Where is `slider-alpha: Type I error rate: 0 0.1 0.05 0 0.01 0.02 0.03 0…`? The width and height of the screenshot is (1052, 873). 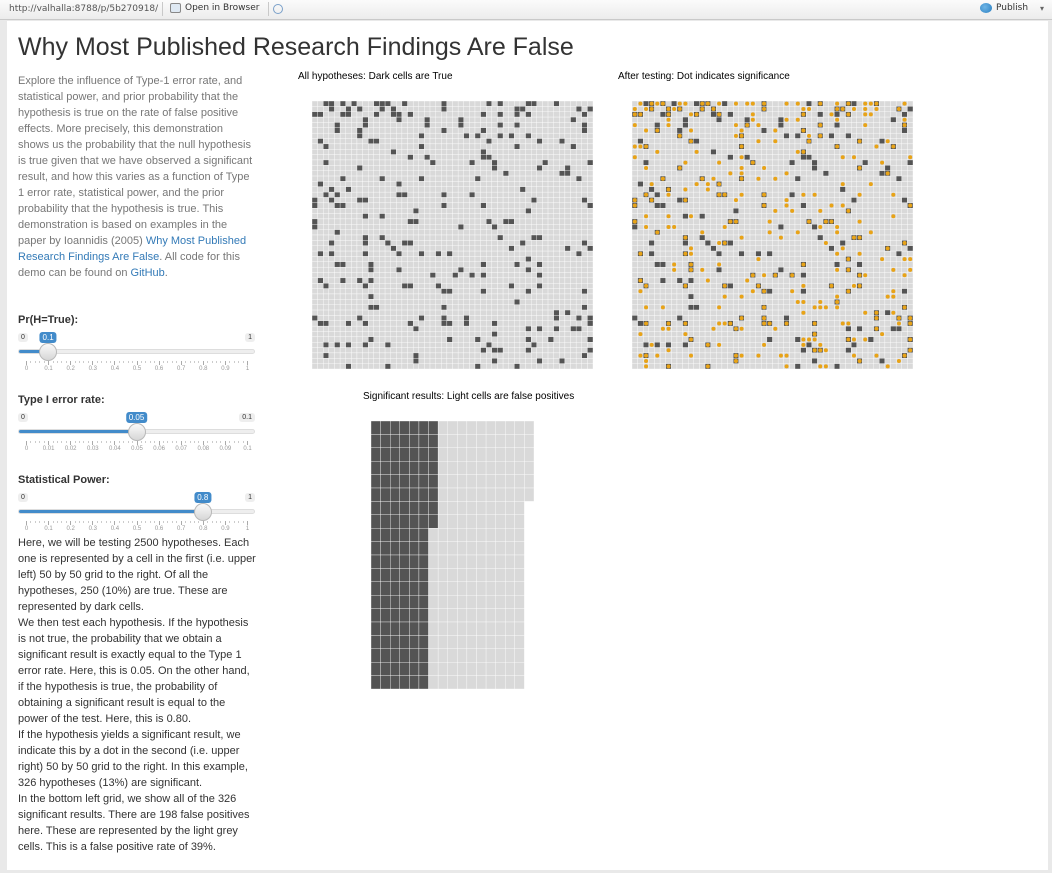
slider-alpha: Type I error rate: 0 0.1 0.05 0 0.01 0.02 0.03 0… is located at coordinates (137, 424).